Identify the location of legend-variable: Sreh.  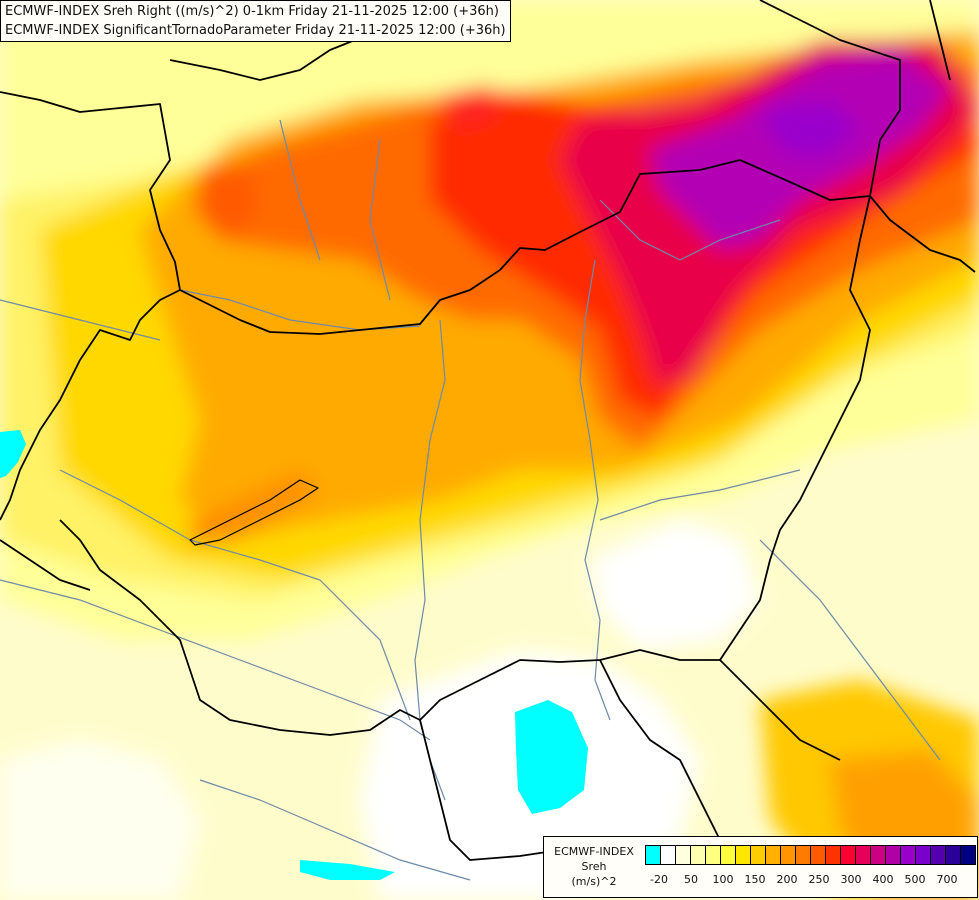
(594, 866).